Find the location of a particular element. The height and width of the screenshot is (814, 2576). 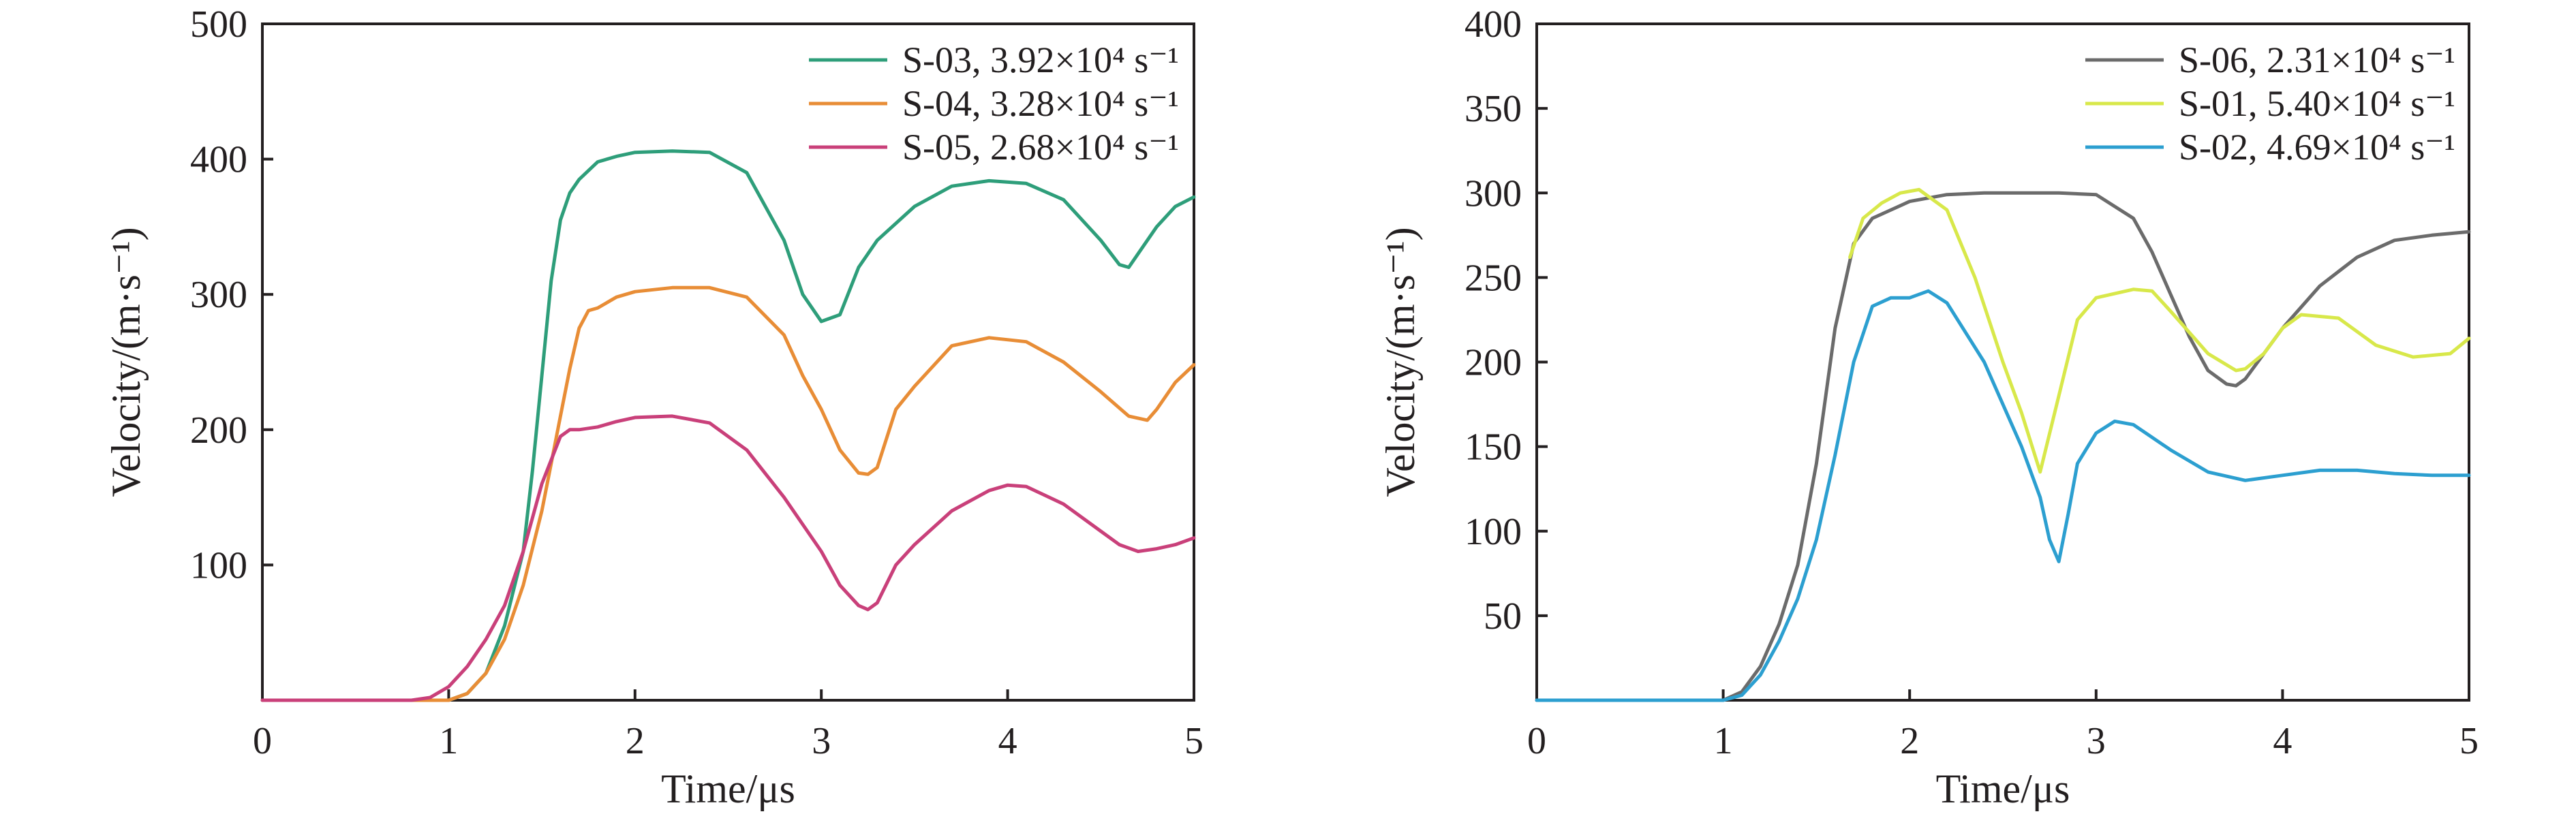

y-tick-label: 350 is located at coordinates (1494, 109).